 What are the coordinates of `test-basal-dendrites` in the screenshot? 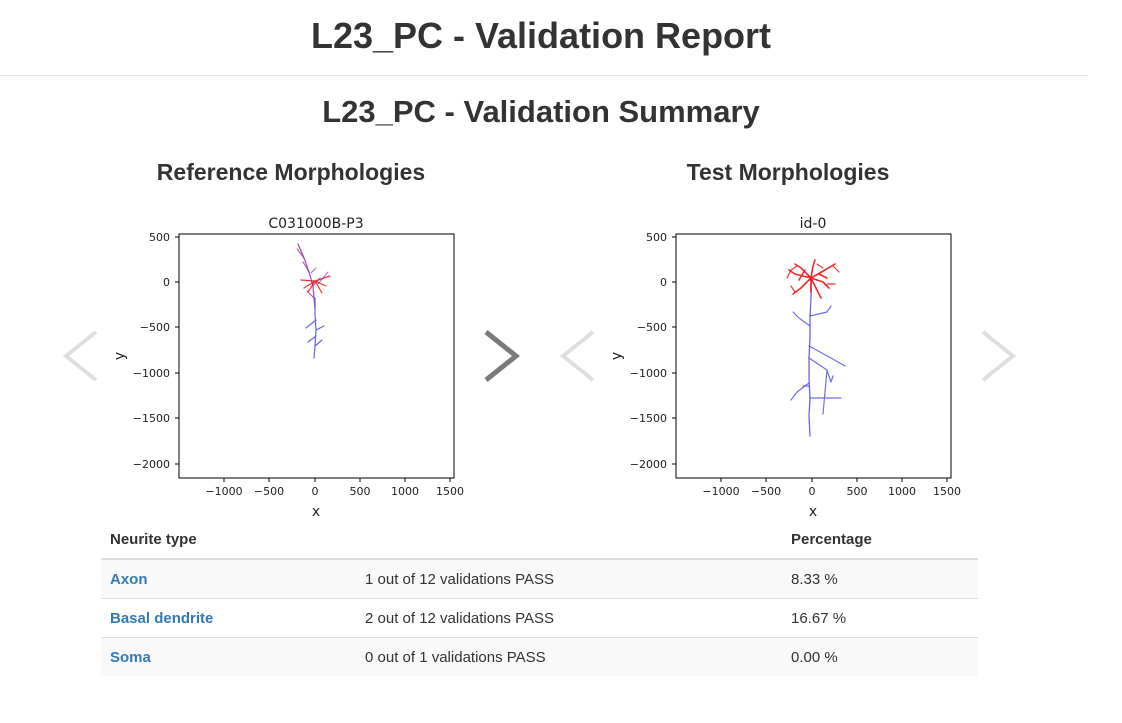 It's located at (812, 279).